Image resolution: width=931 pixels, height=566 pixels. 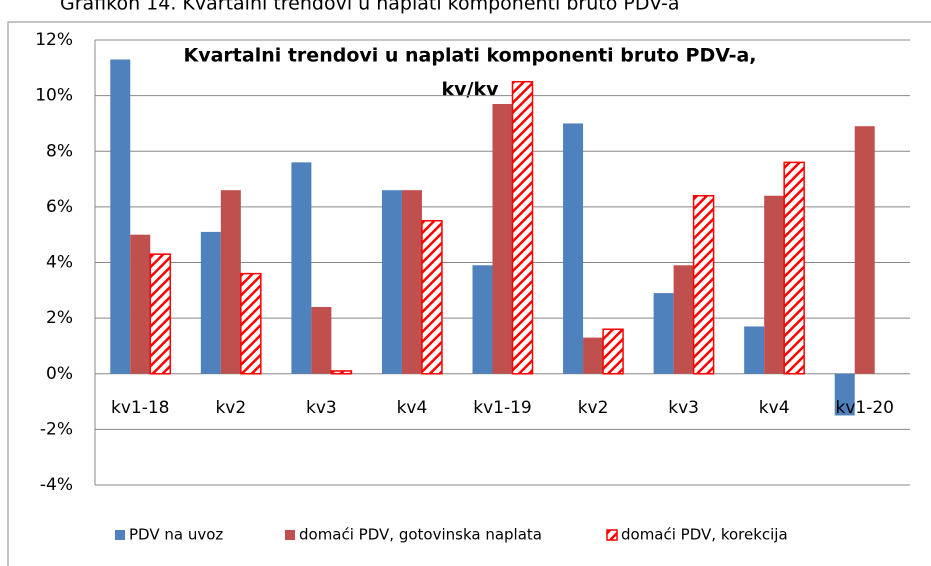 I want to click on y-tick-label: 2%, so click(x=59, y=318).